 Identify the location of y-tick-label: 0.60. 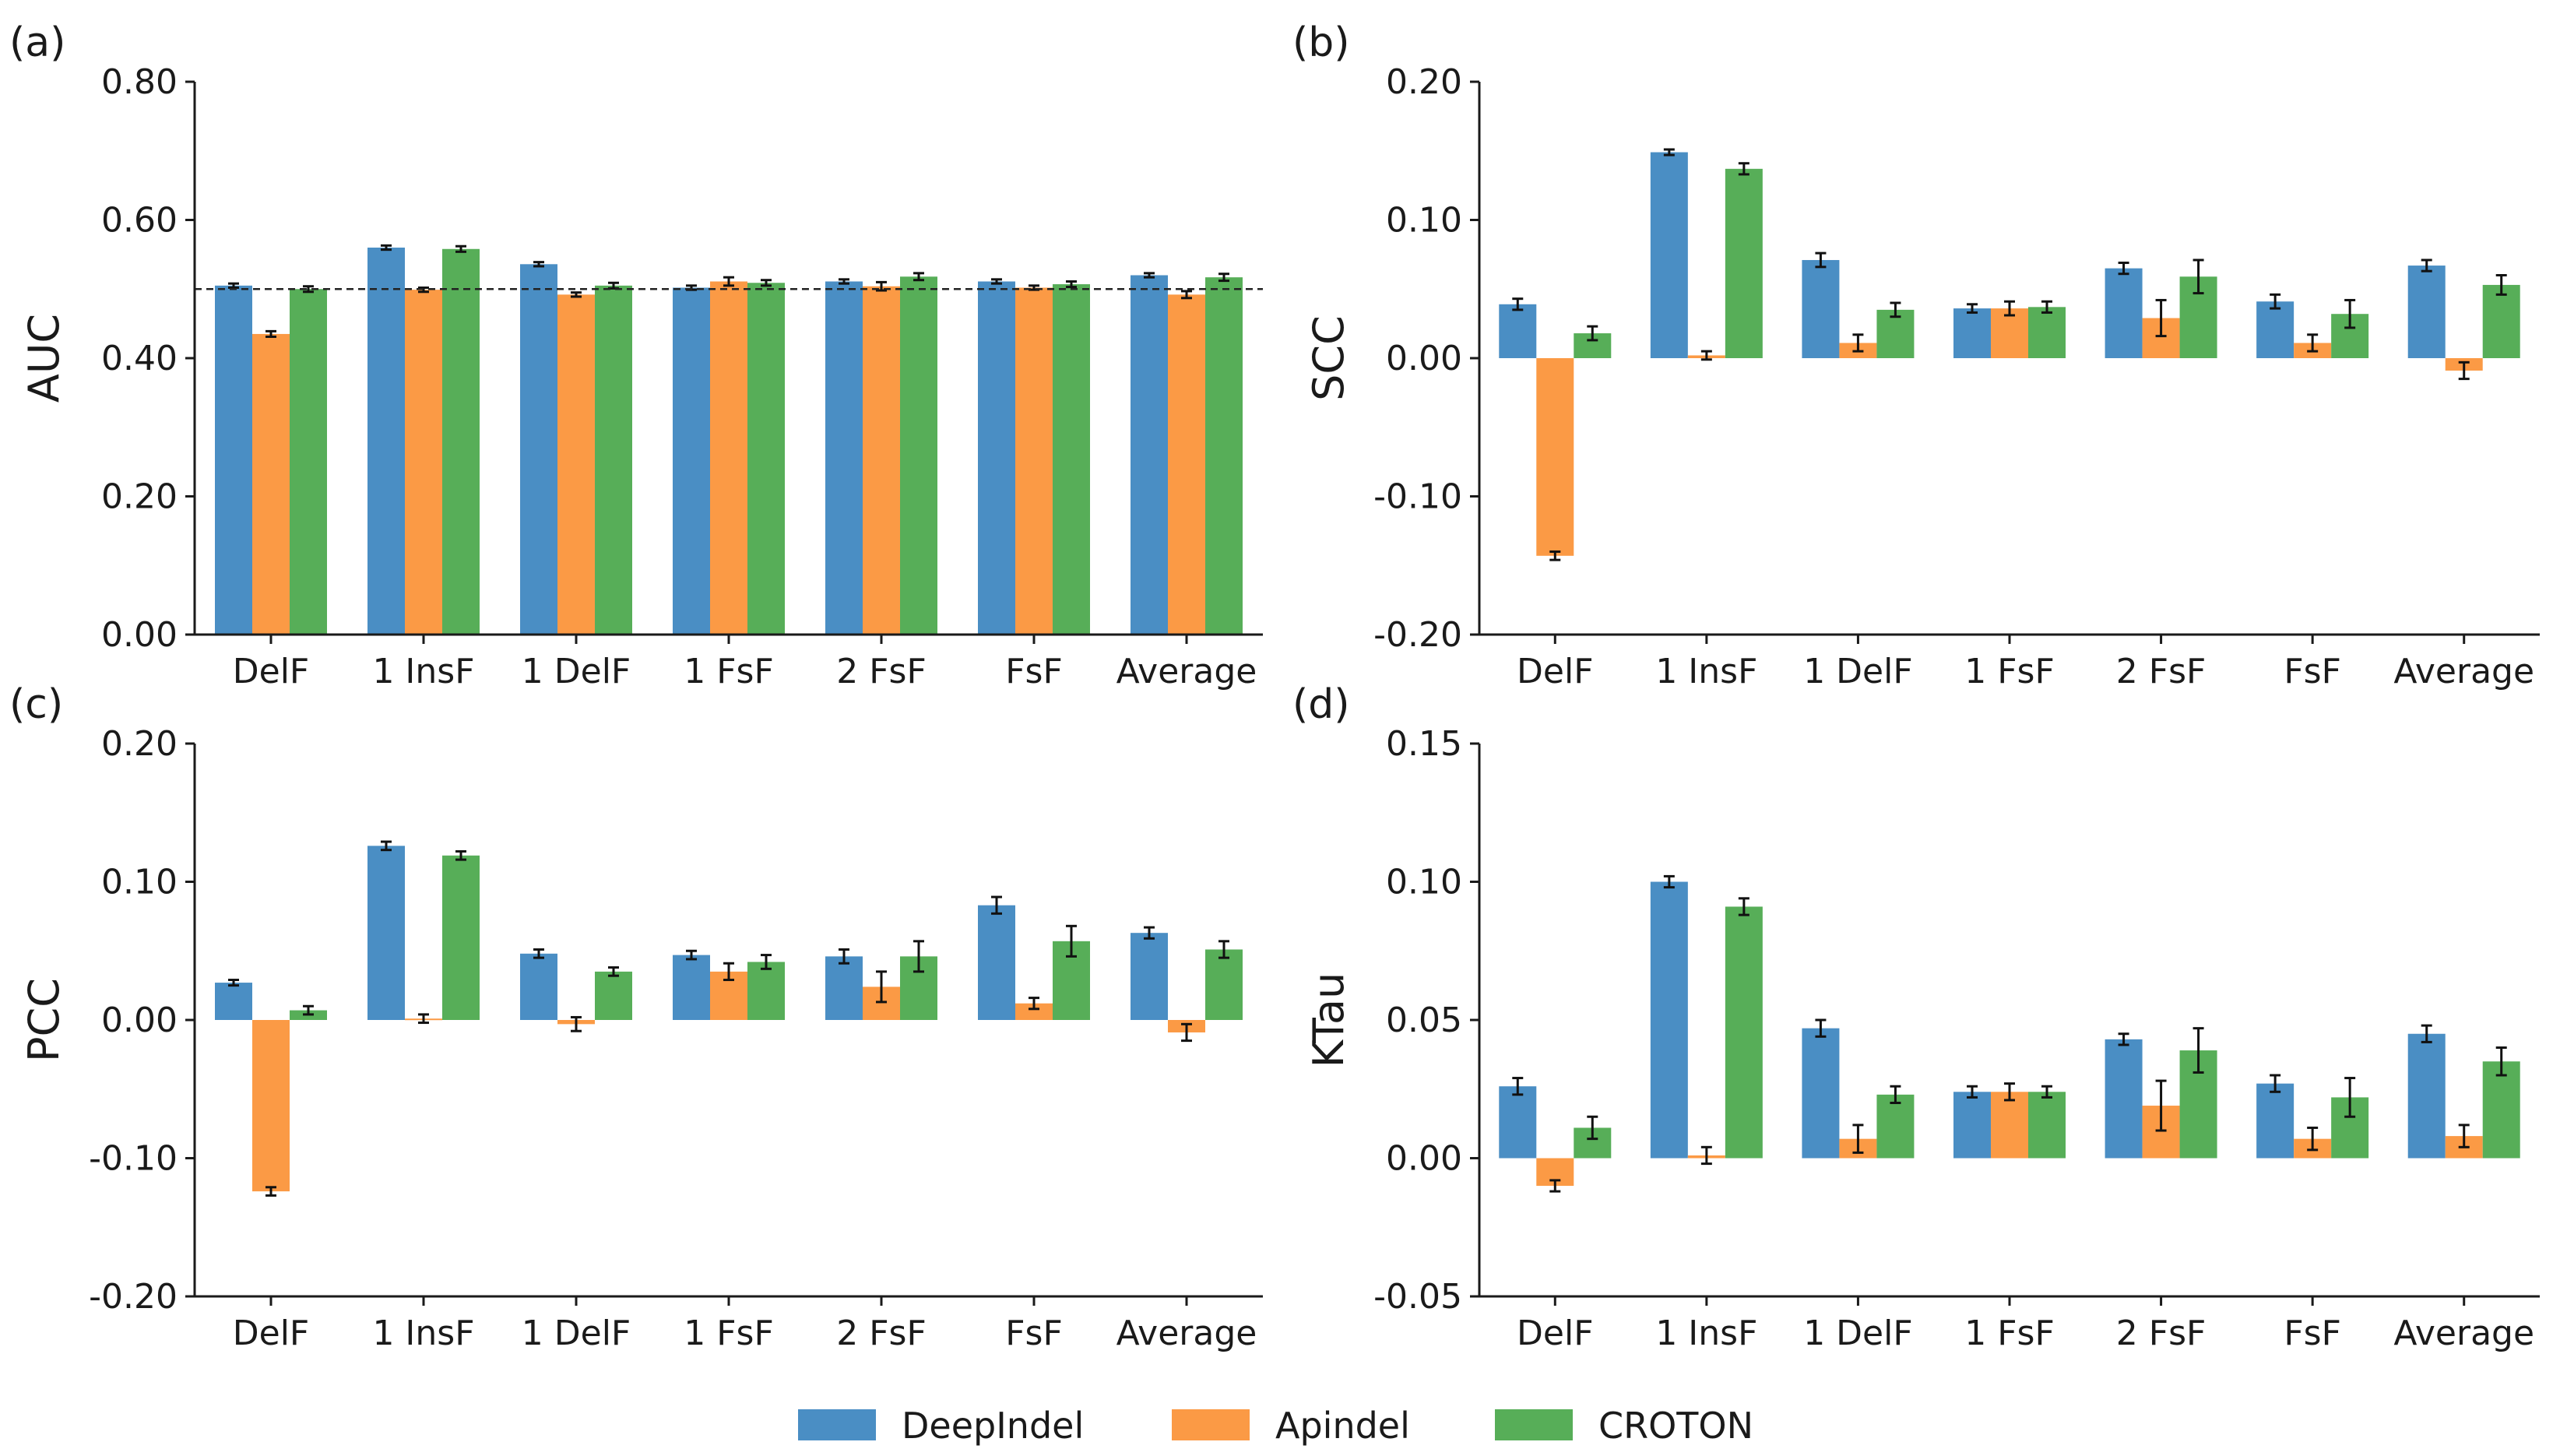
(139, 221).